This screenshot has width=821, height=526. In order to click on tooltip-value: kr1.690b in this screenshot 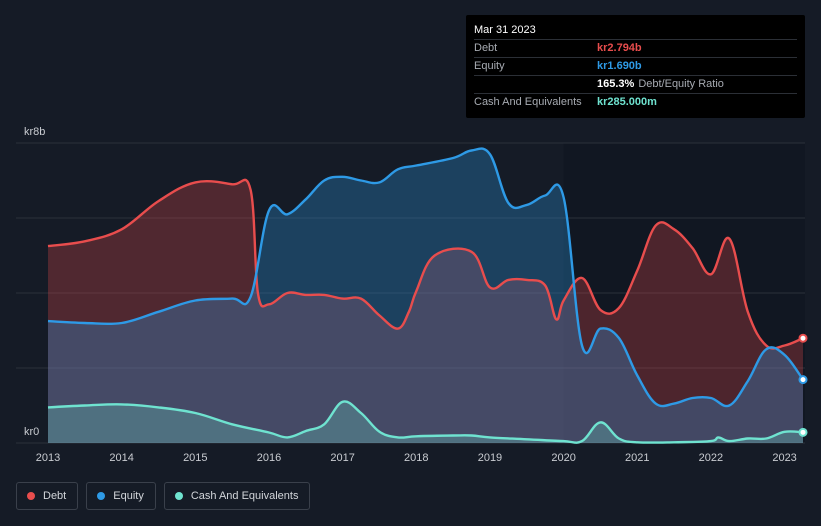, I will do `click(619, 66)`.